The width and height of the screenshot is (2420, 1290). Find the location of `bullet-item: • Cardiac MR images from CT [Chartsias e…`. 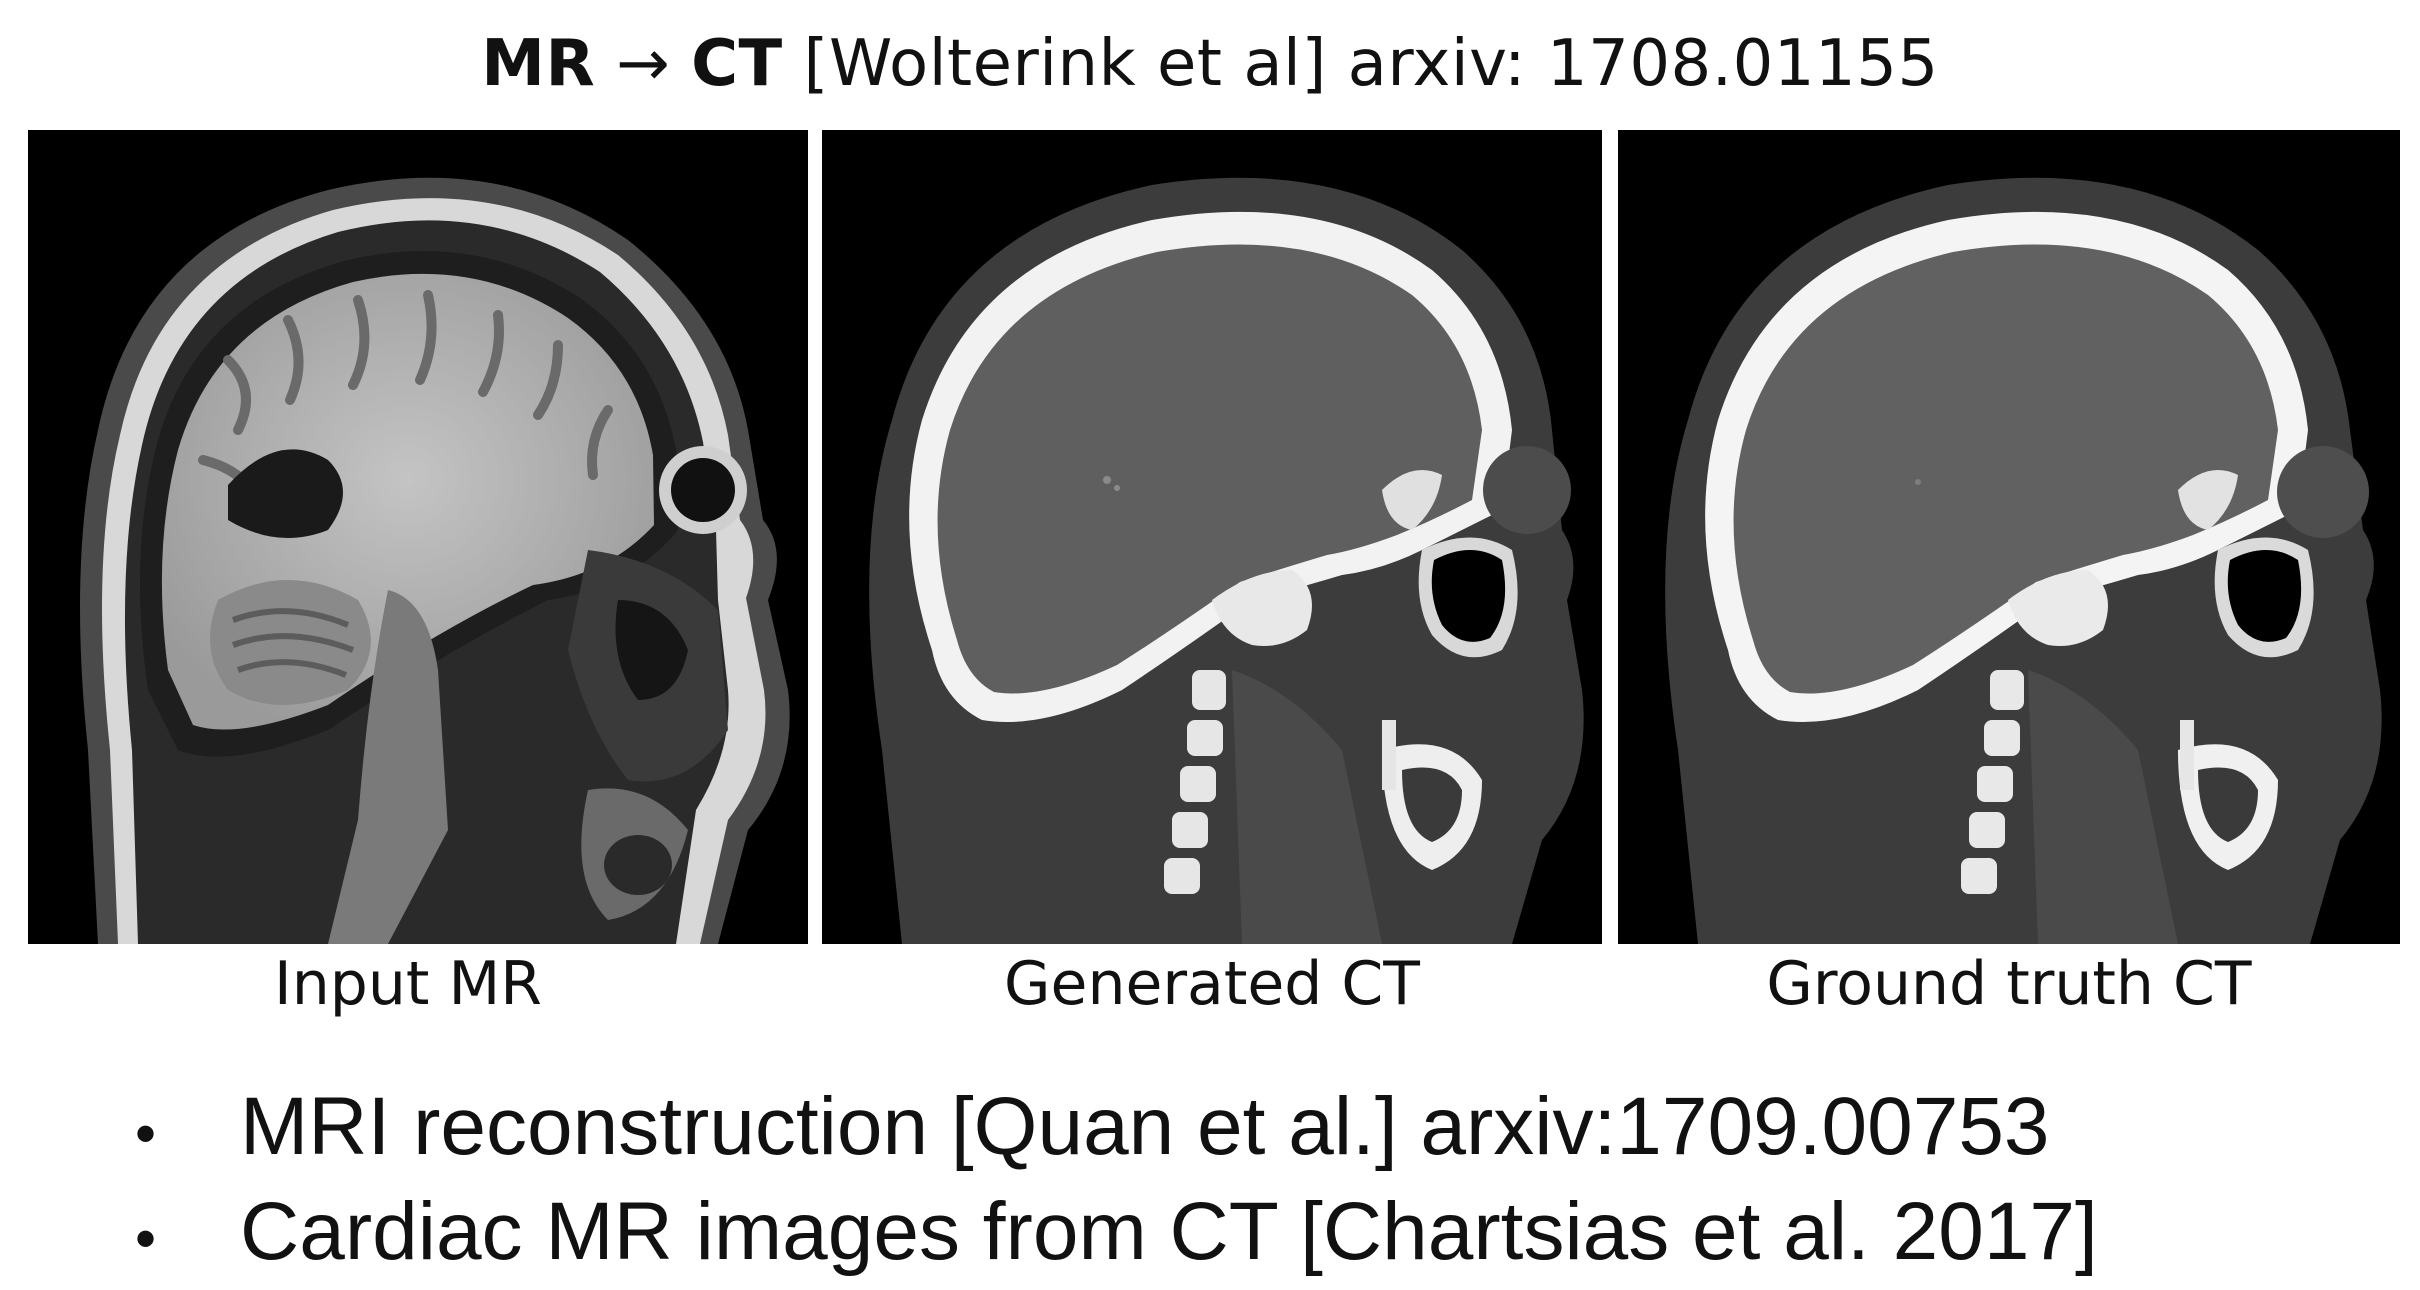

bullet-item: • Cardiac MR images from CT [Chartsias e… is located at coordinates (1116, 1235).